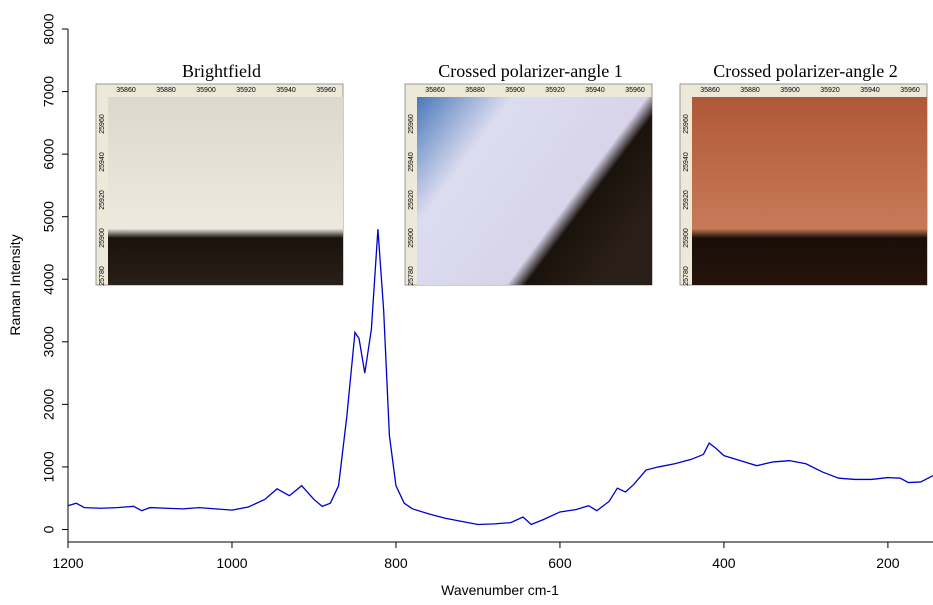 The height and width of the screenshot is (605, 933). I want to click on x-tick-label: 600, so click(560, 563).